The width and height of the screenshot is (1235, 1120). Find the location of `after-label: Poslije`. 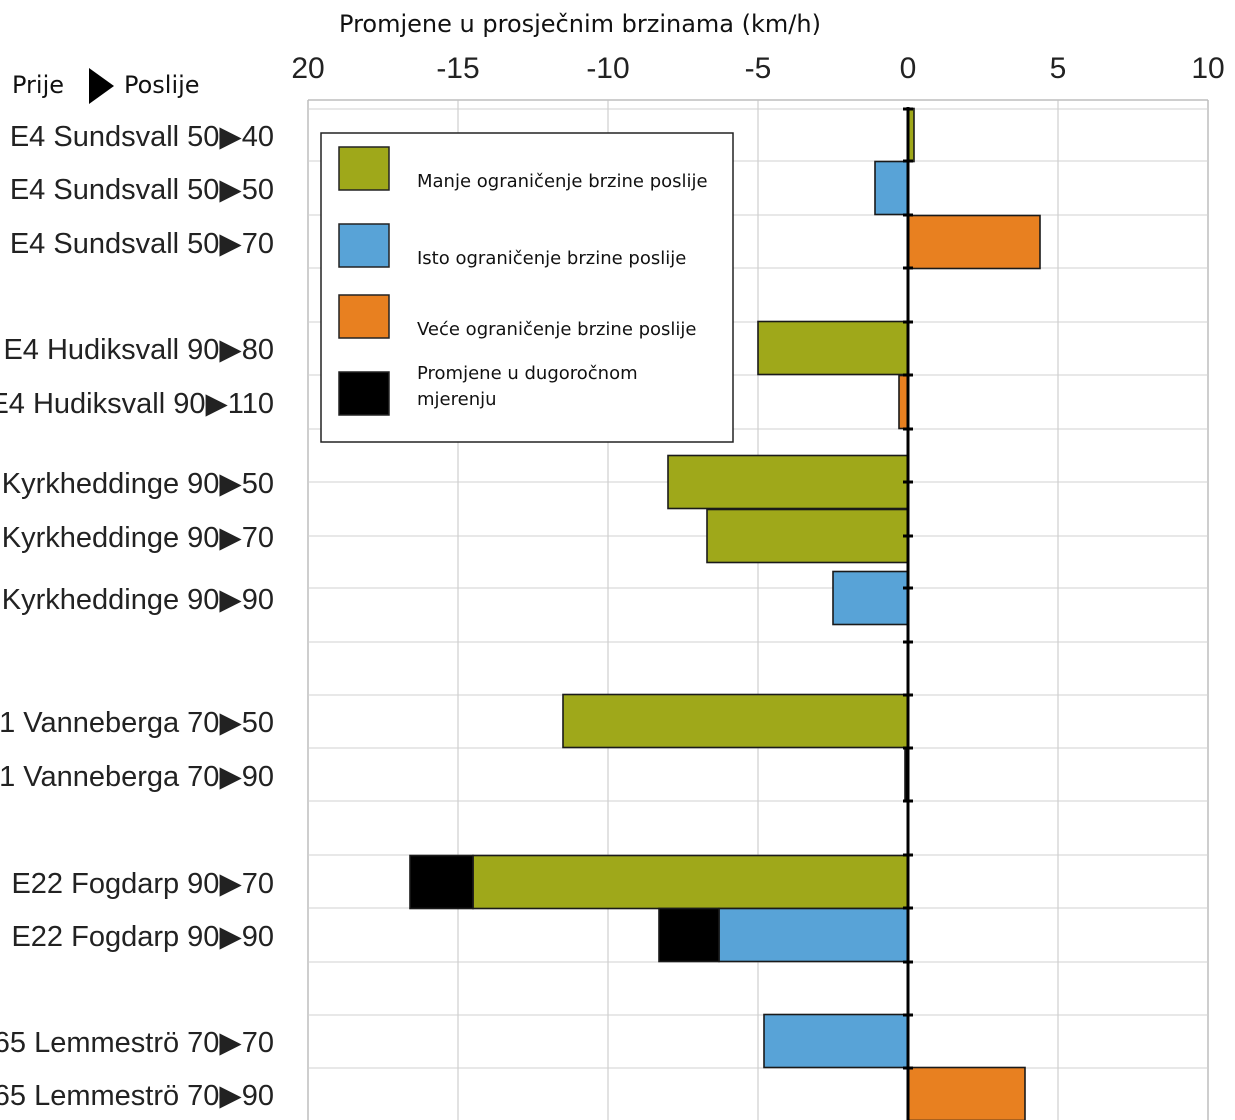

after-label: Poslije is located at coordinates (162, 85).